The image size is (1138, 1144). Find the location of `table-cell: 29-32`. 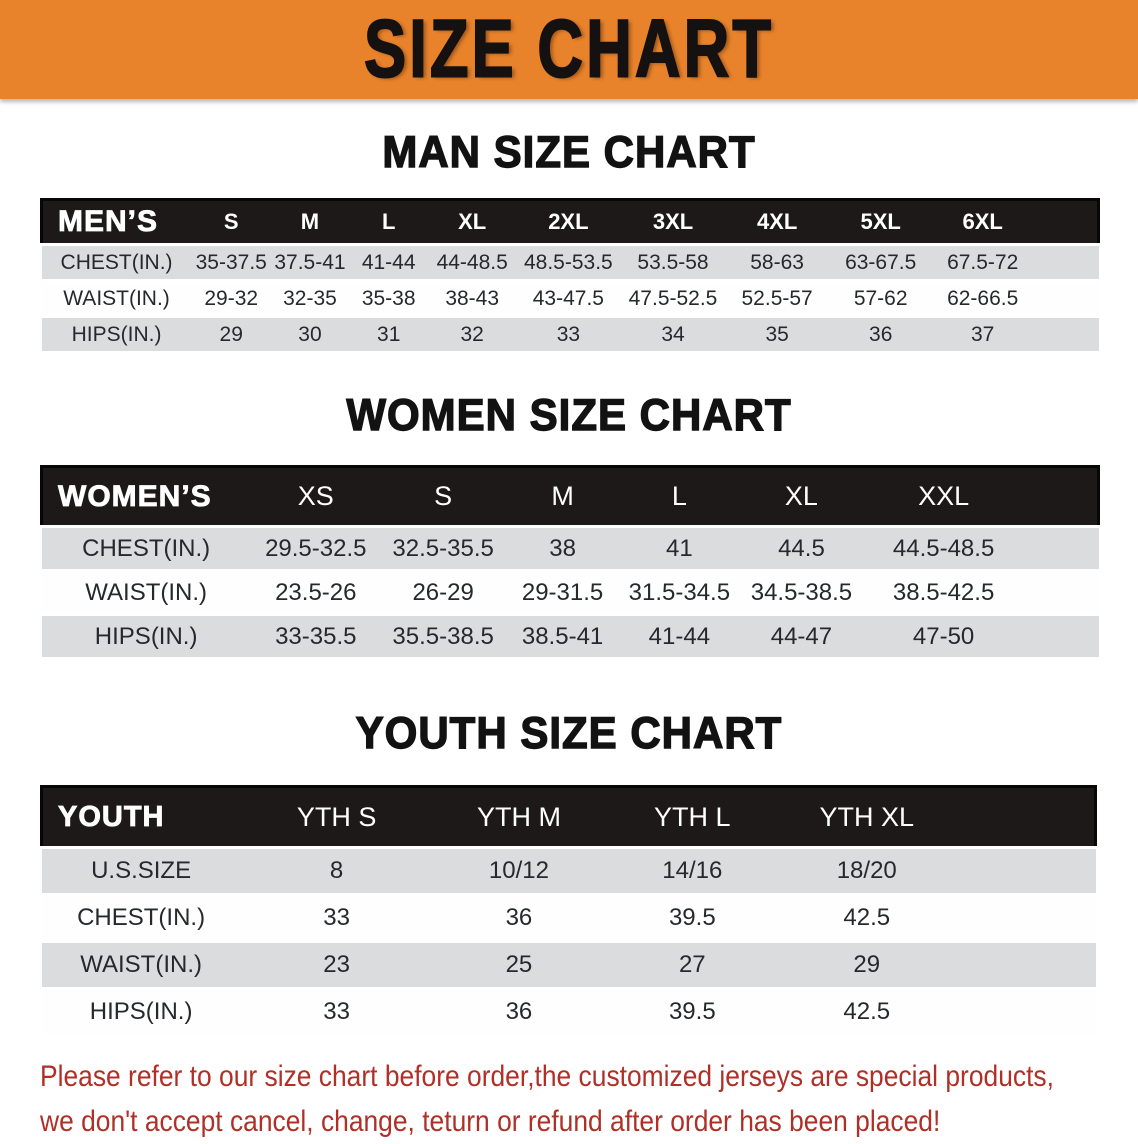

table-cell: 29-32 is located at coordinates (231, 298).